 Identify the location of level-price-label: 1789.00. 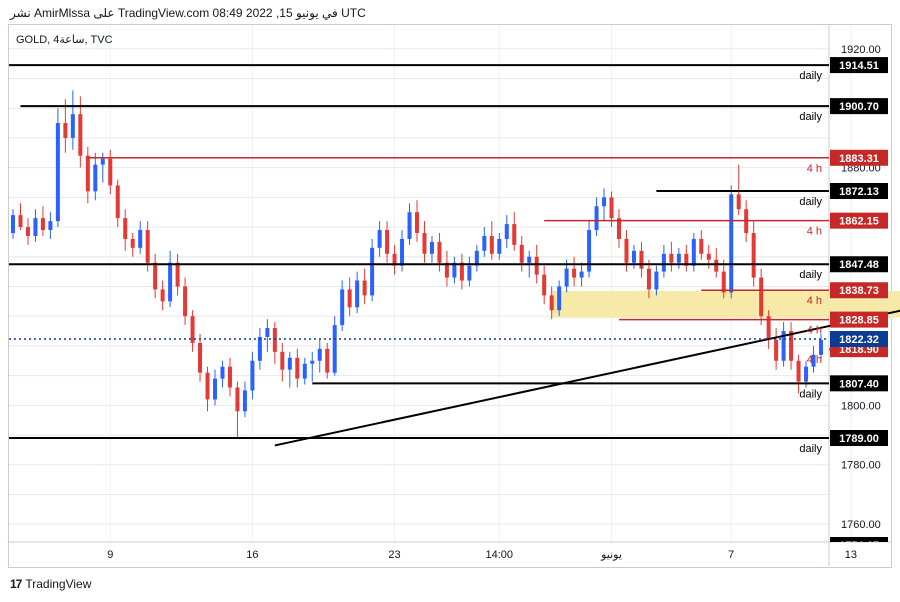
(859, 439).